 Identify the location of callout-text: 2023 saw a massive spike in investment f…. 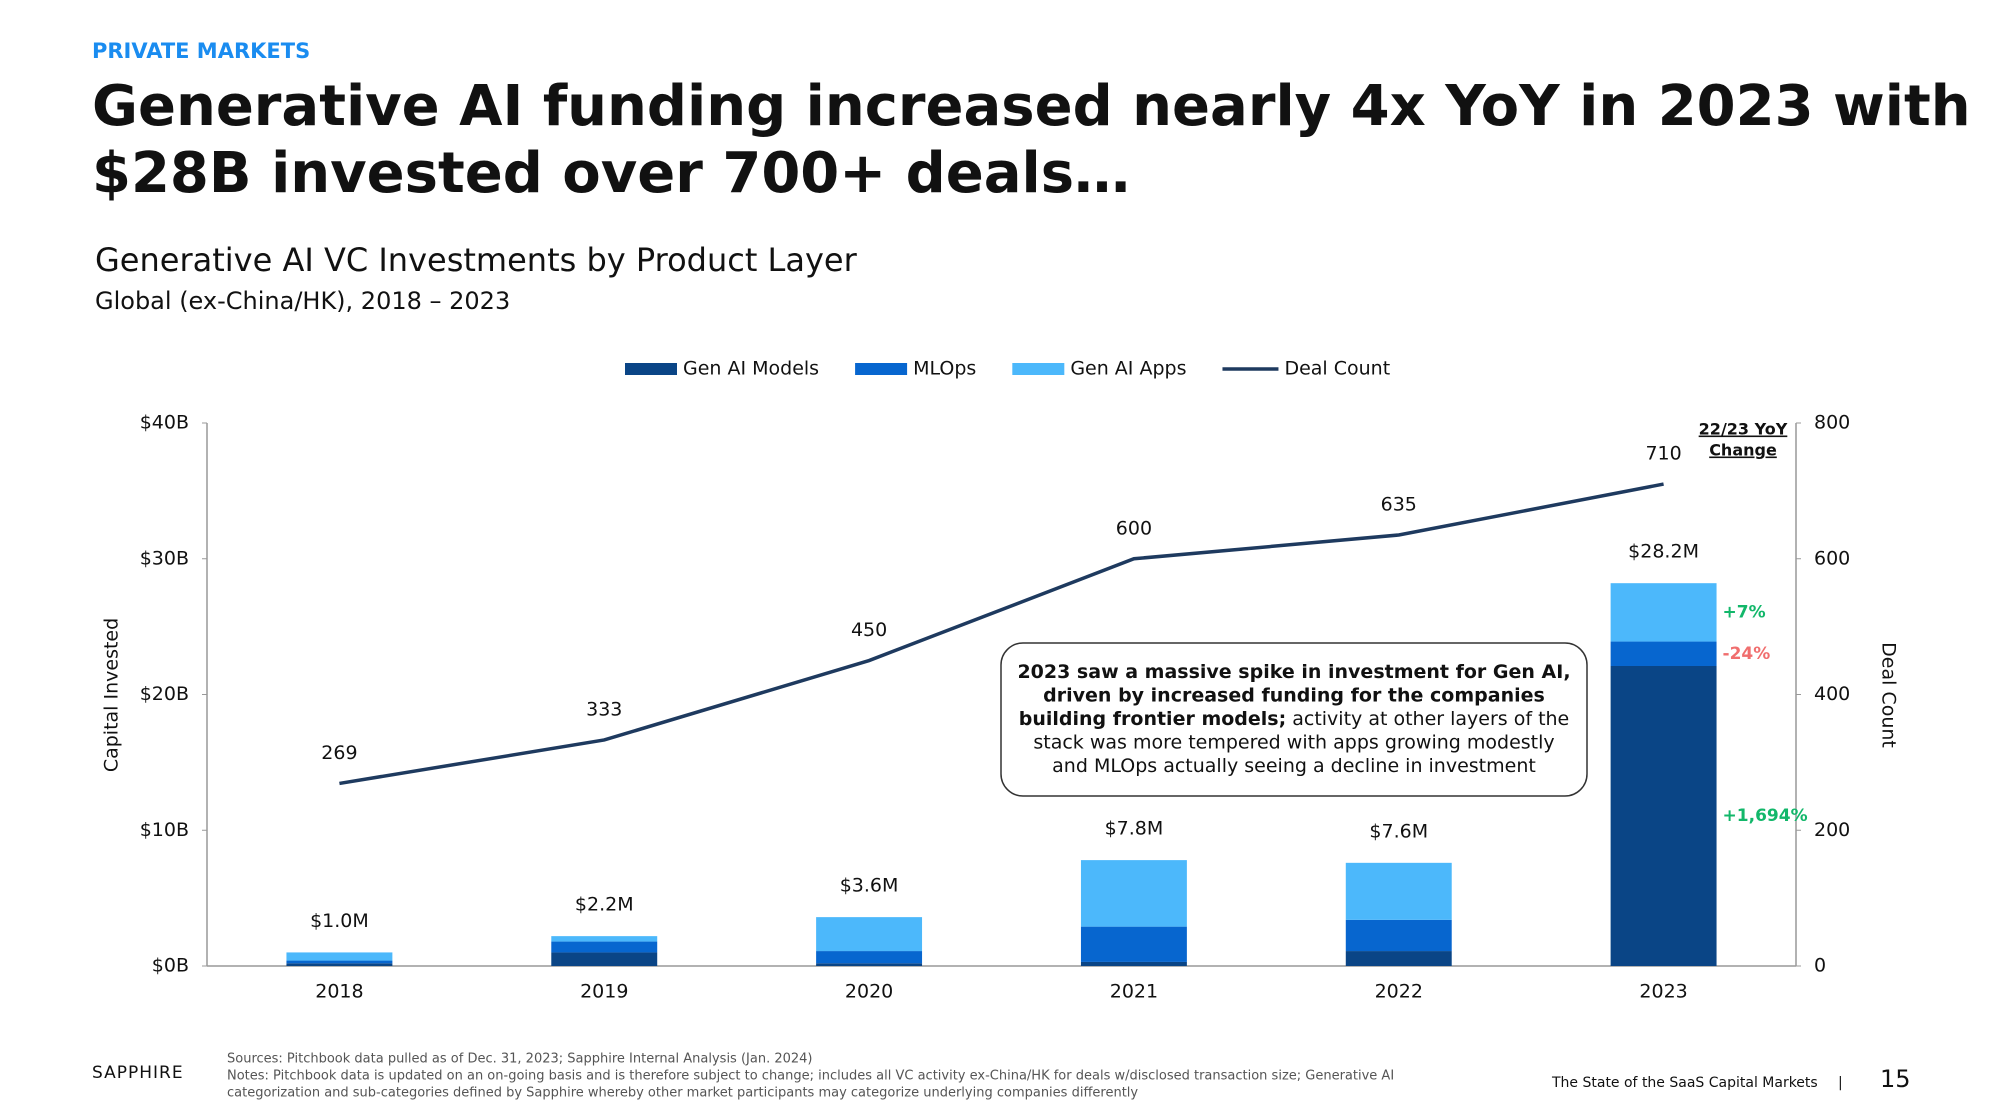
(1293, 672).